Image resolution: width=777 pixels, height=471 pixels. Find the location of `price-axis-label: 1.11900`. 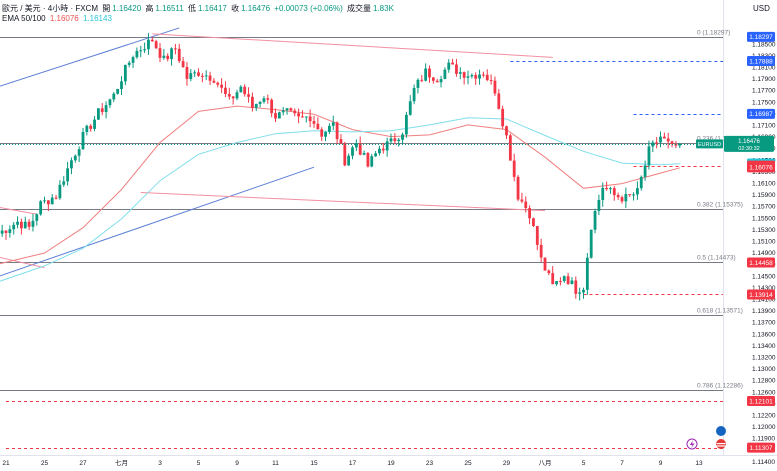

price-axis-label: 1.11900 is located at coordinates (763, 439).